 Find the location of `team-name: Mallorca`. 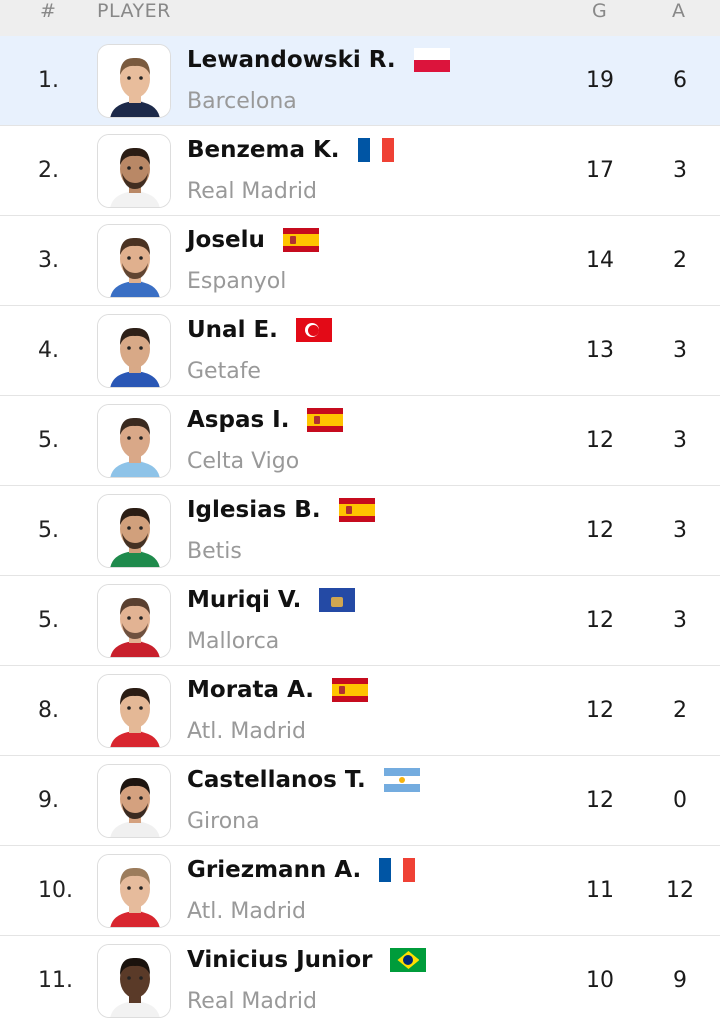

team-name: Mallorca is located at coordinates (233, 641).